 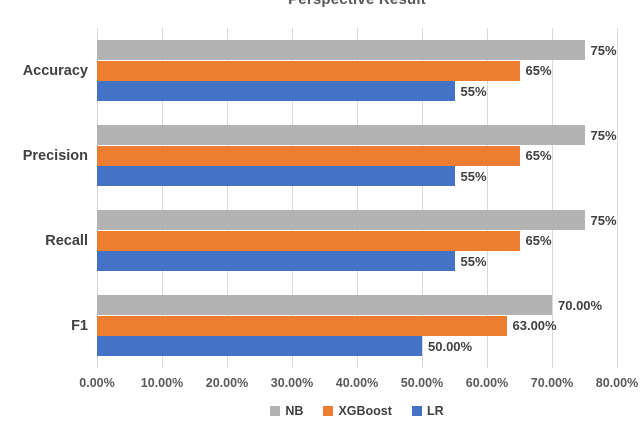 I want to click on x-tick-label: 70.00%, so click(x=552, y=383).